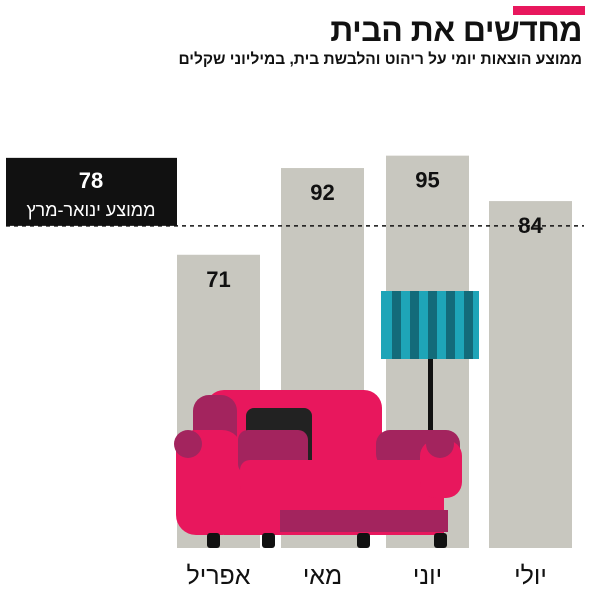 This screenshot has width=590, height=597. I want to click on bar-value-label: 92, so click(322, 192).